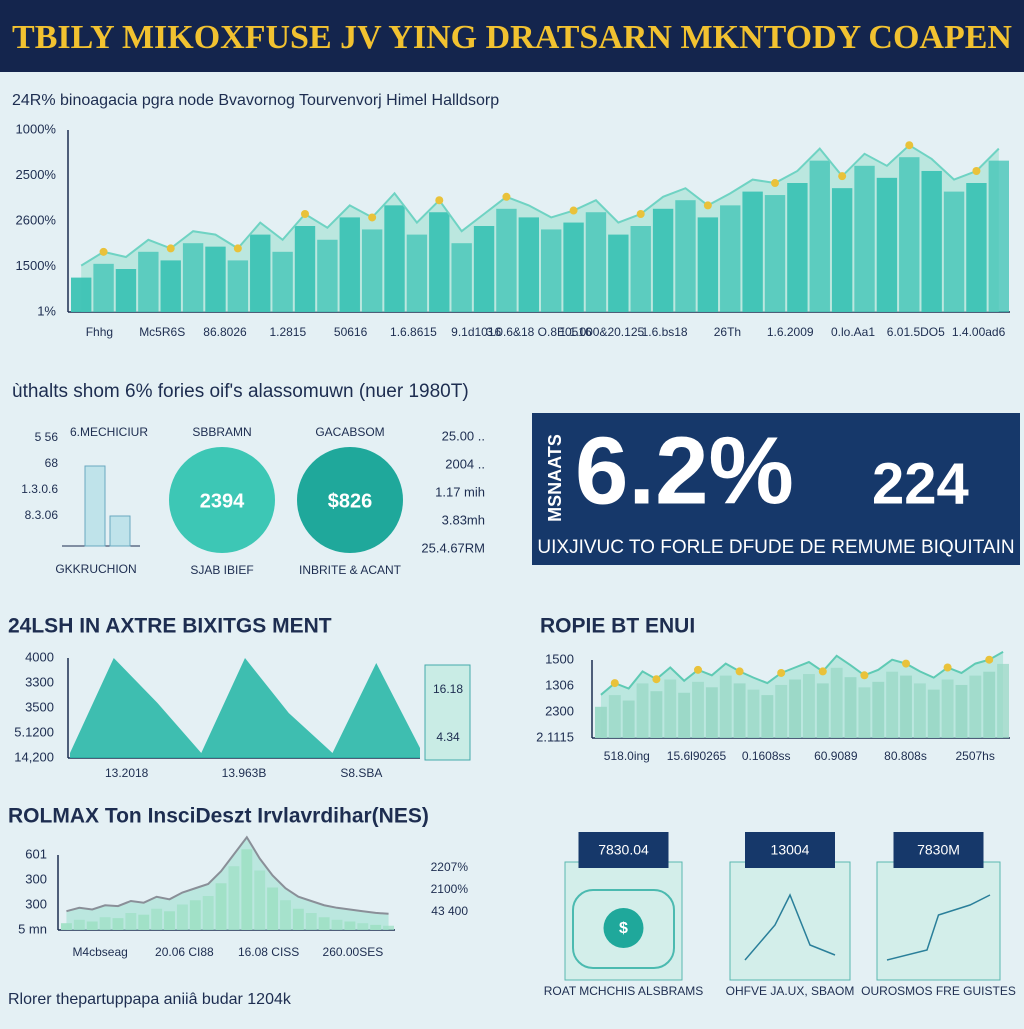  Describe the element at coordinates (32, 928) in the screenshot. I see `y-tick-label: 5 mn` at that location.